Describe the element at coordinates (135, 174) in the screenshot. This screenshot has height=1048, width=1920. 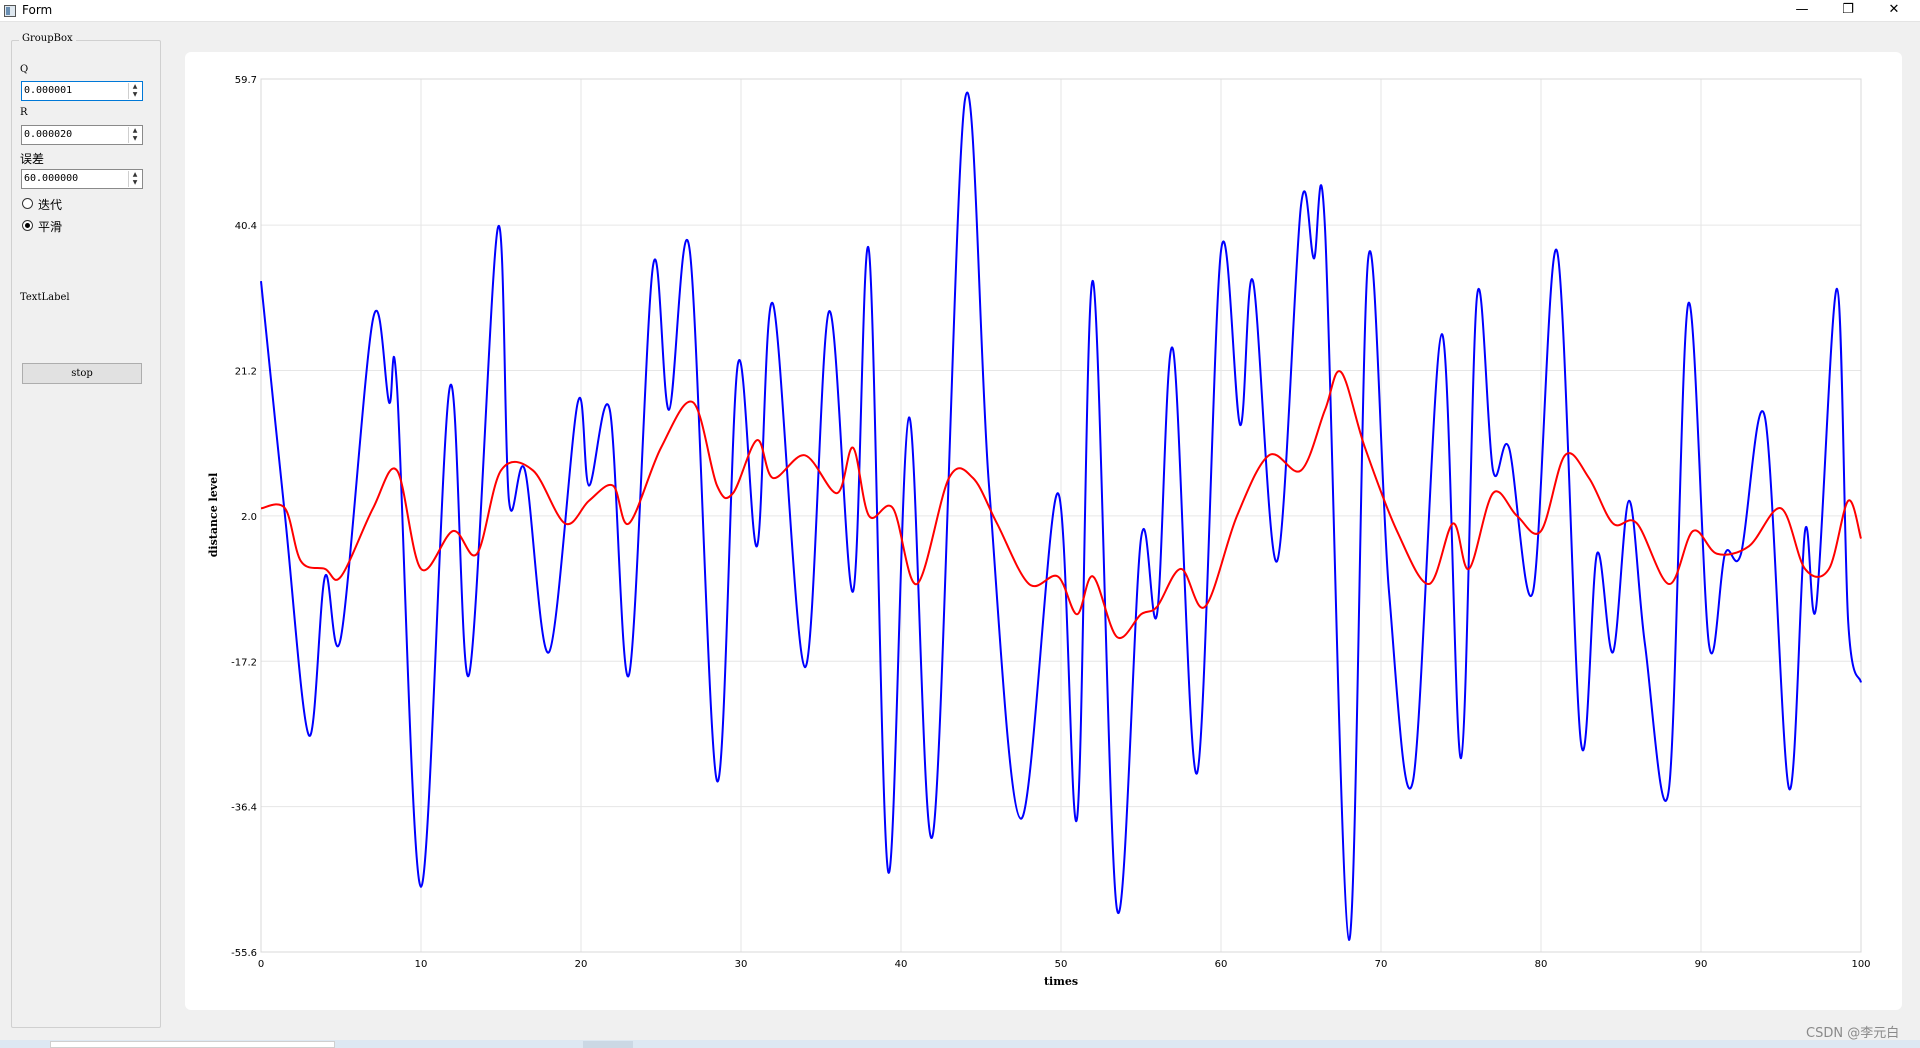
I see `error-up-arrow-icon: ▲` at that location.